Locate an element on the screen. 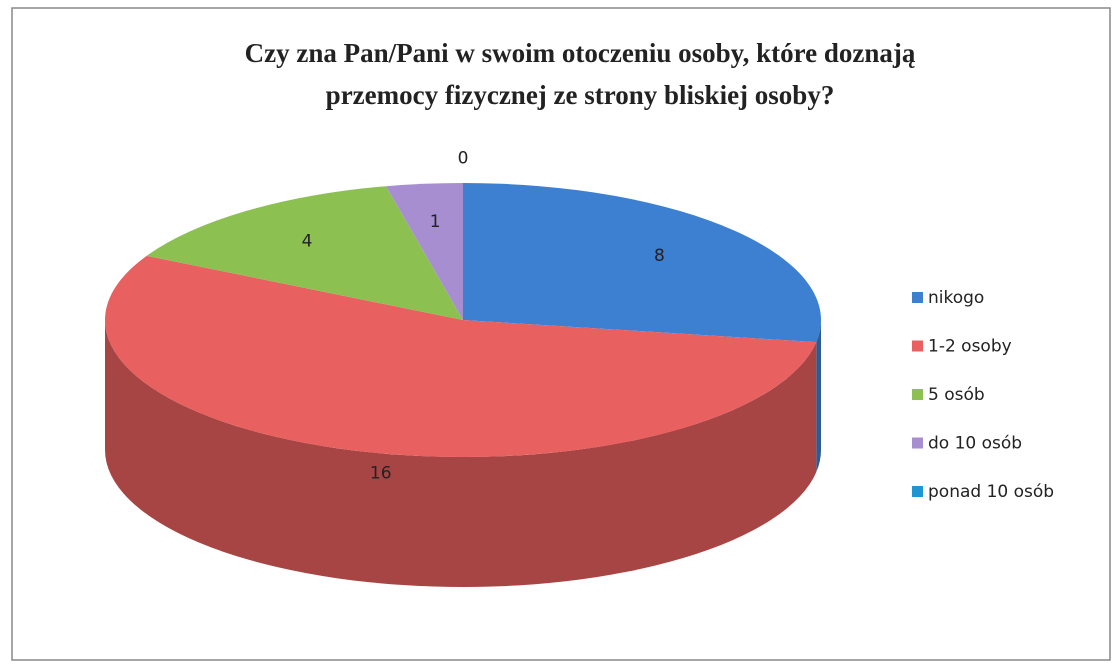  data-label: 16 is located at coordinates (381, 473).